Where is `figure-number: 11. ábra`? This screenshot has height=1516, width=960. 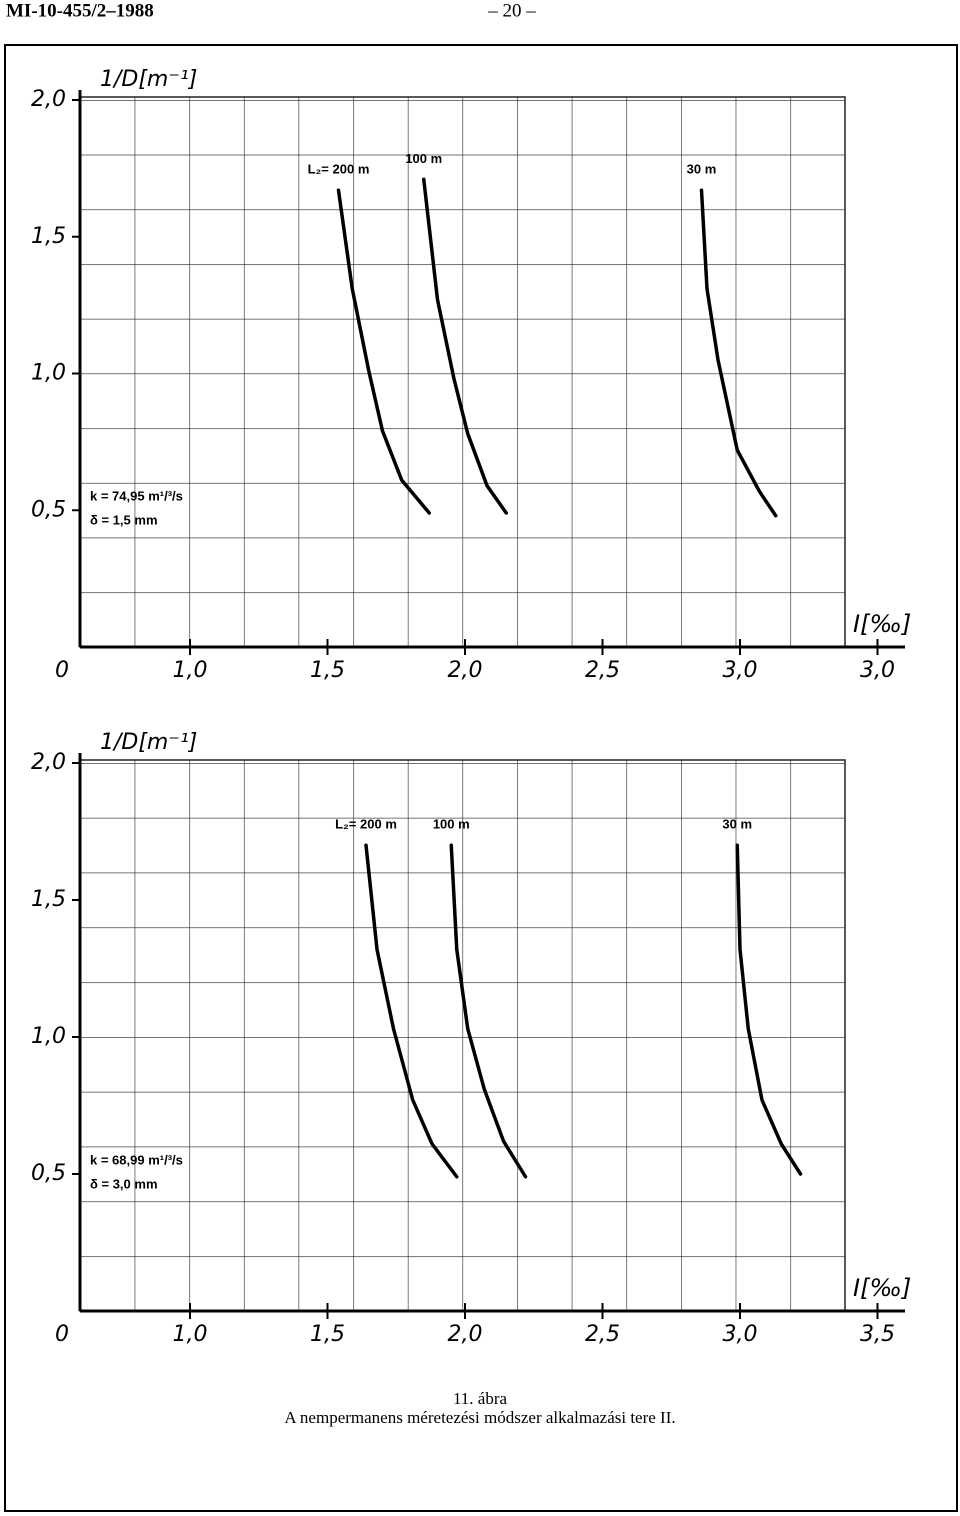
figure-number: 11. ábra is located at coordinates (480, 1398).